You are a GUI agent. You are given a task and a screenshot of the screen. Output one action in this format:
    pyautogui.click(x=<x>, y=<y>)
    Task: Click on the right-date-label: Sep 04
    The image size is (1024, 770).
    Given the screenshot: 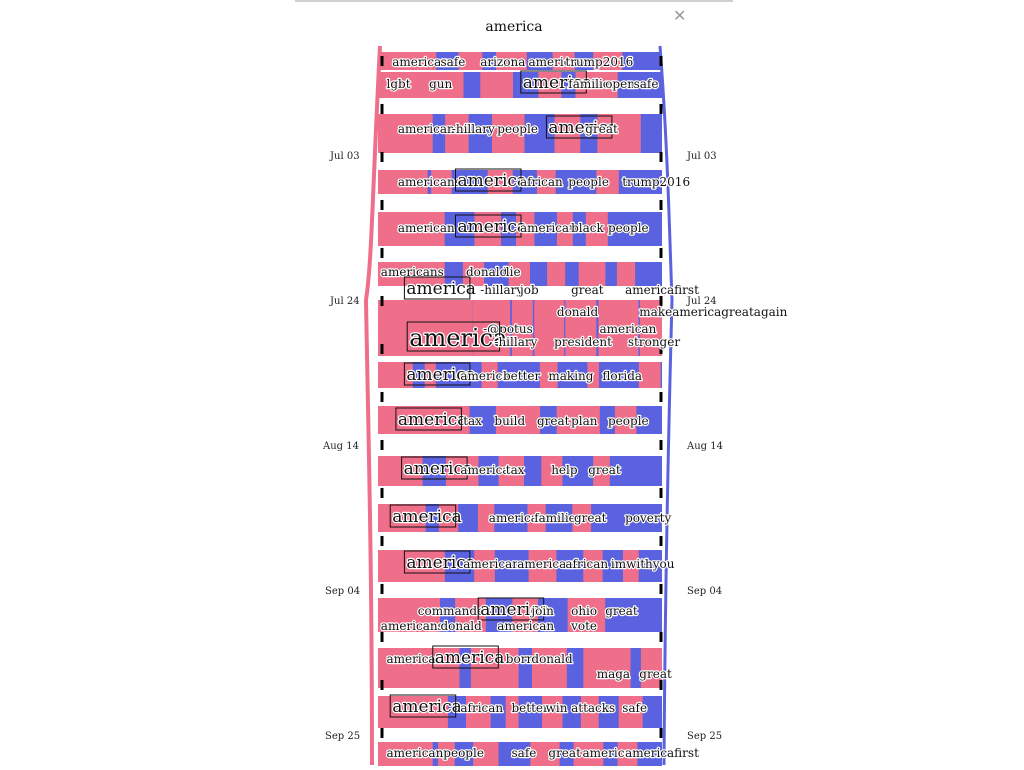 What is the action you would take?
    pyautogui.click(x=705, y=591)
    